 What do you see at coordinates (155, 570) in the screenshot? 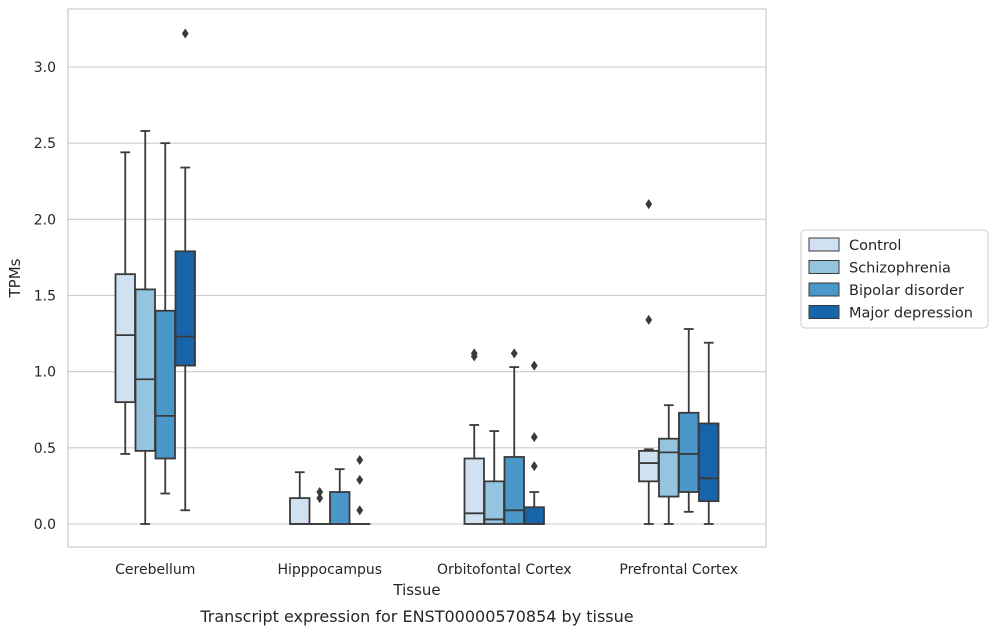
I see `x-tick-label: Cerebellum` at bounding box center [155, 570].